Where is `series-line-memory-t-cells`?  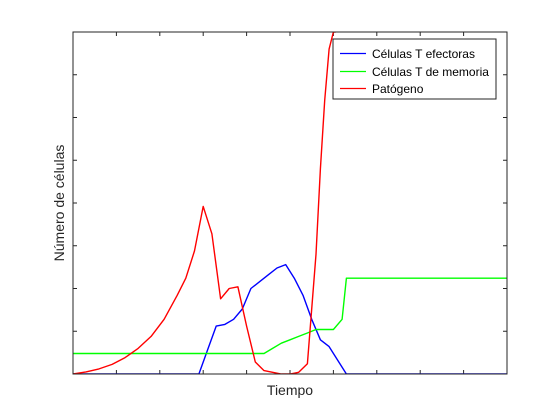
series-line-memory-t-cells is located at coordinates (290, 316).